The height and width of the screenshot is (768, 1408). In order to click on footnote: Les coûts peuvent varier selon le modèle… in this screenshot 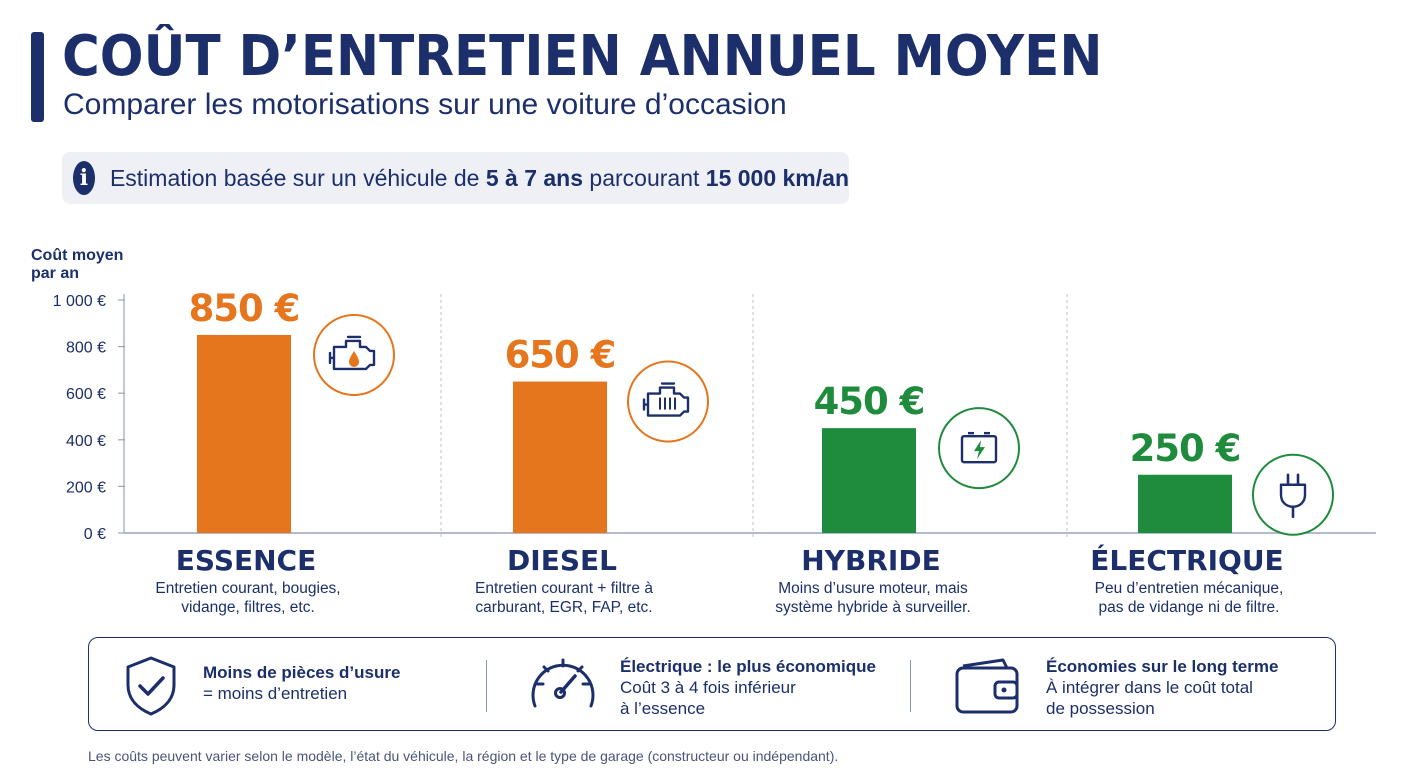, I will do `click(463, 756)`.